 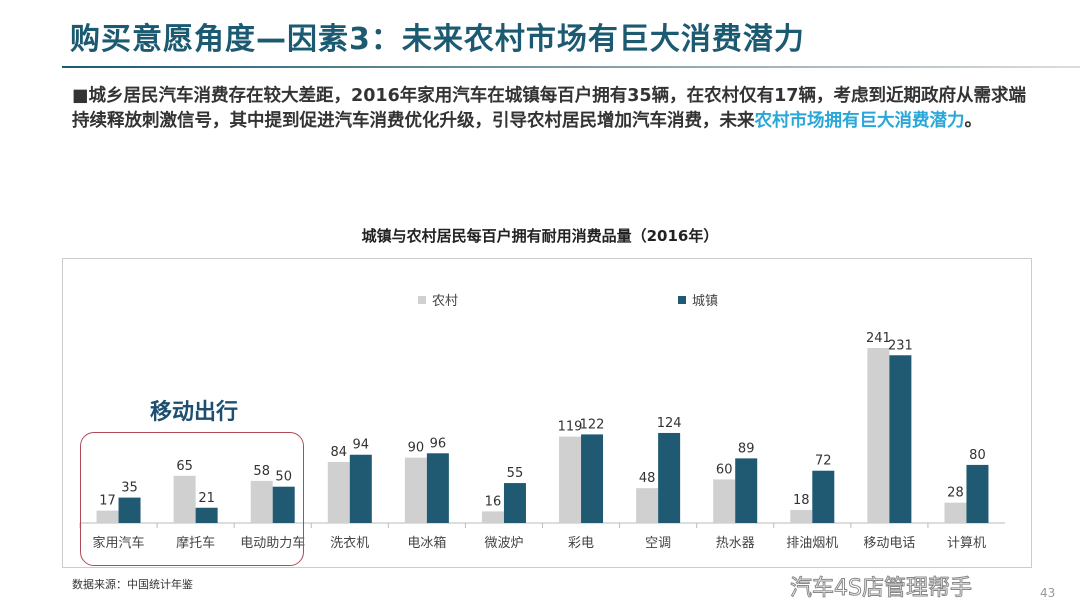 What do you see at coordinates (206, 498) in the screenshot?
I see `data-label: 21` at bounding box center [206, 498].